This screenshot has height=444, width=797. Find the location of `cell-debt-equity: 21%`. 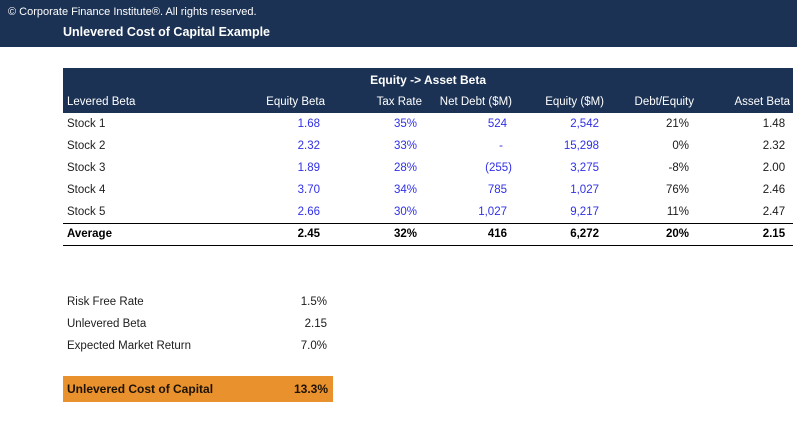

cell-debt-equity: 21% is located at coordinates (677, 124).